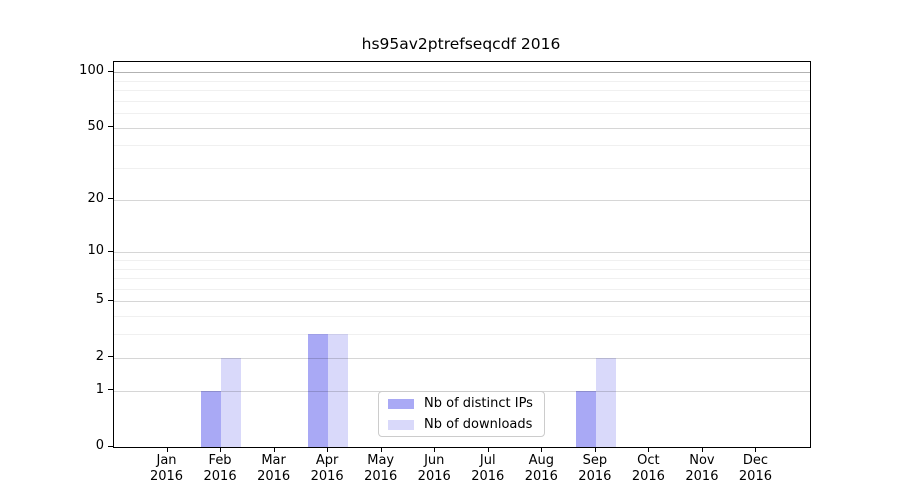 The image size is (900, 500). What do you see at coordinates (478, 403) in the screenshot?
I see `legend-label-distinct-ips: Nb of distinct IPs` at bounding box center [478, 403].